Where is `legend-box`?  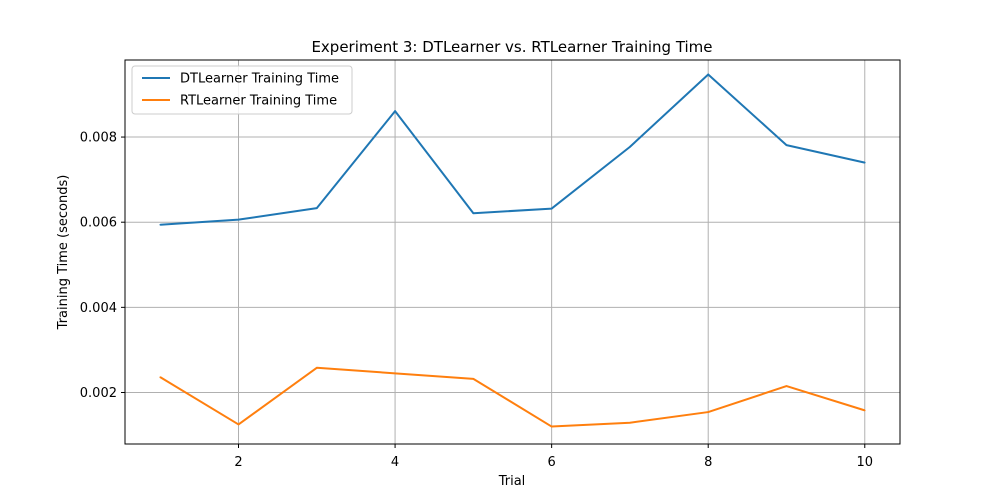
legend-box is located at coordinates (242, 90).